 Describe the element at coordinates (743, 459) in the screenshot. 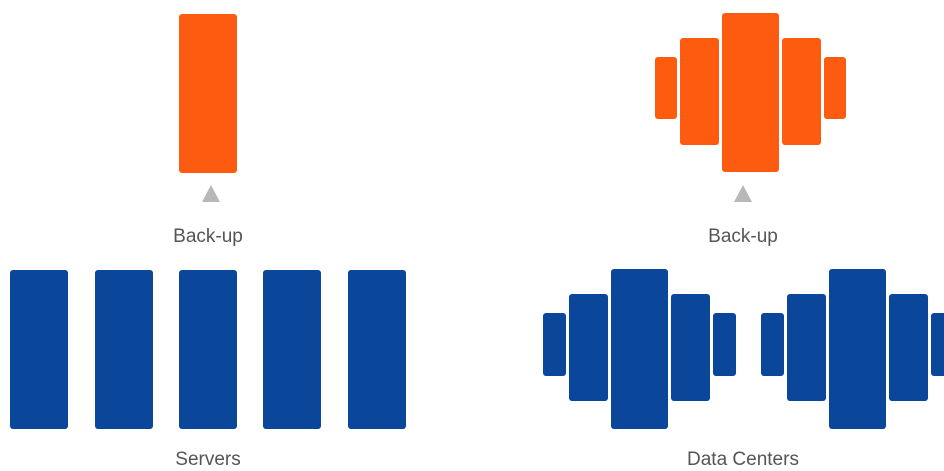

I see `datacenters-label: Data Centers` at that location.